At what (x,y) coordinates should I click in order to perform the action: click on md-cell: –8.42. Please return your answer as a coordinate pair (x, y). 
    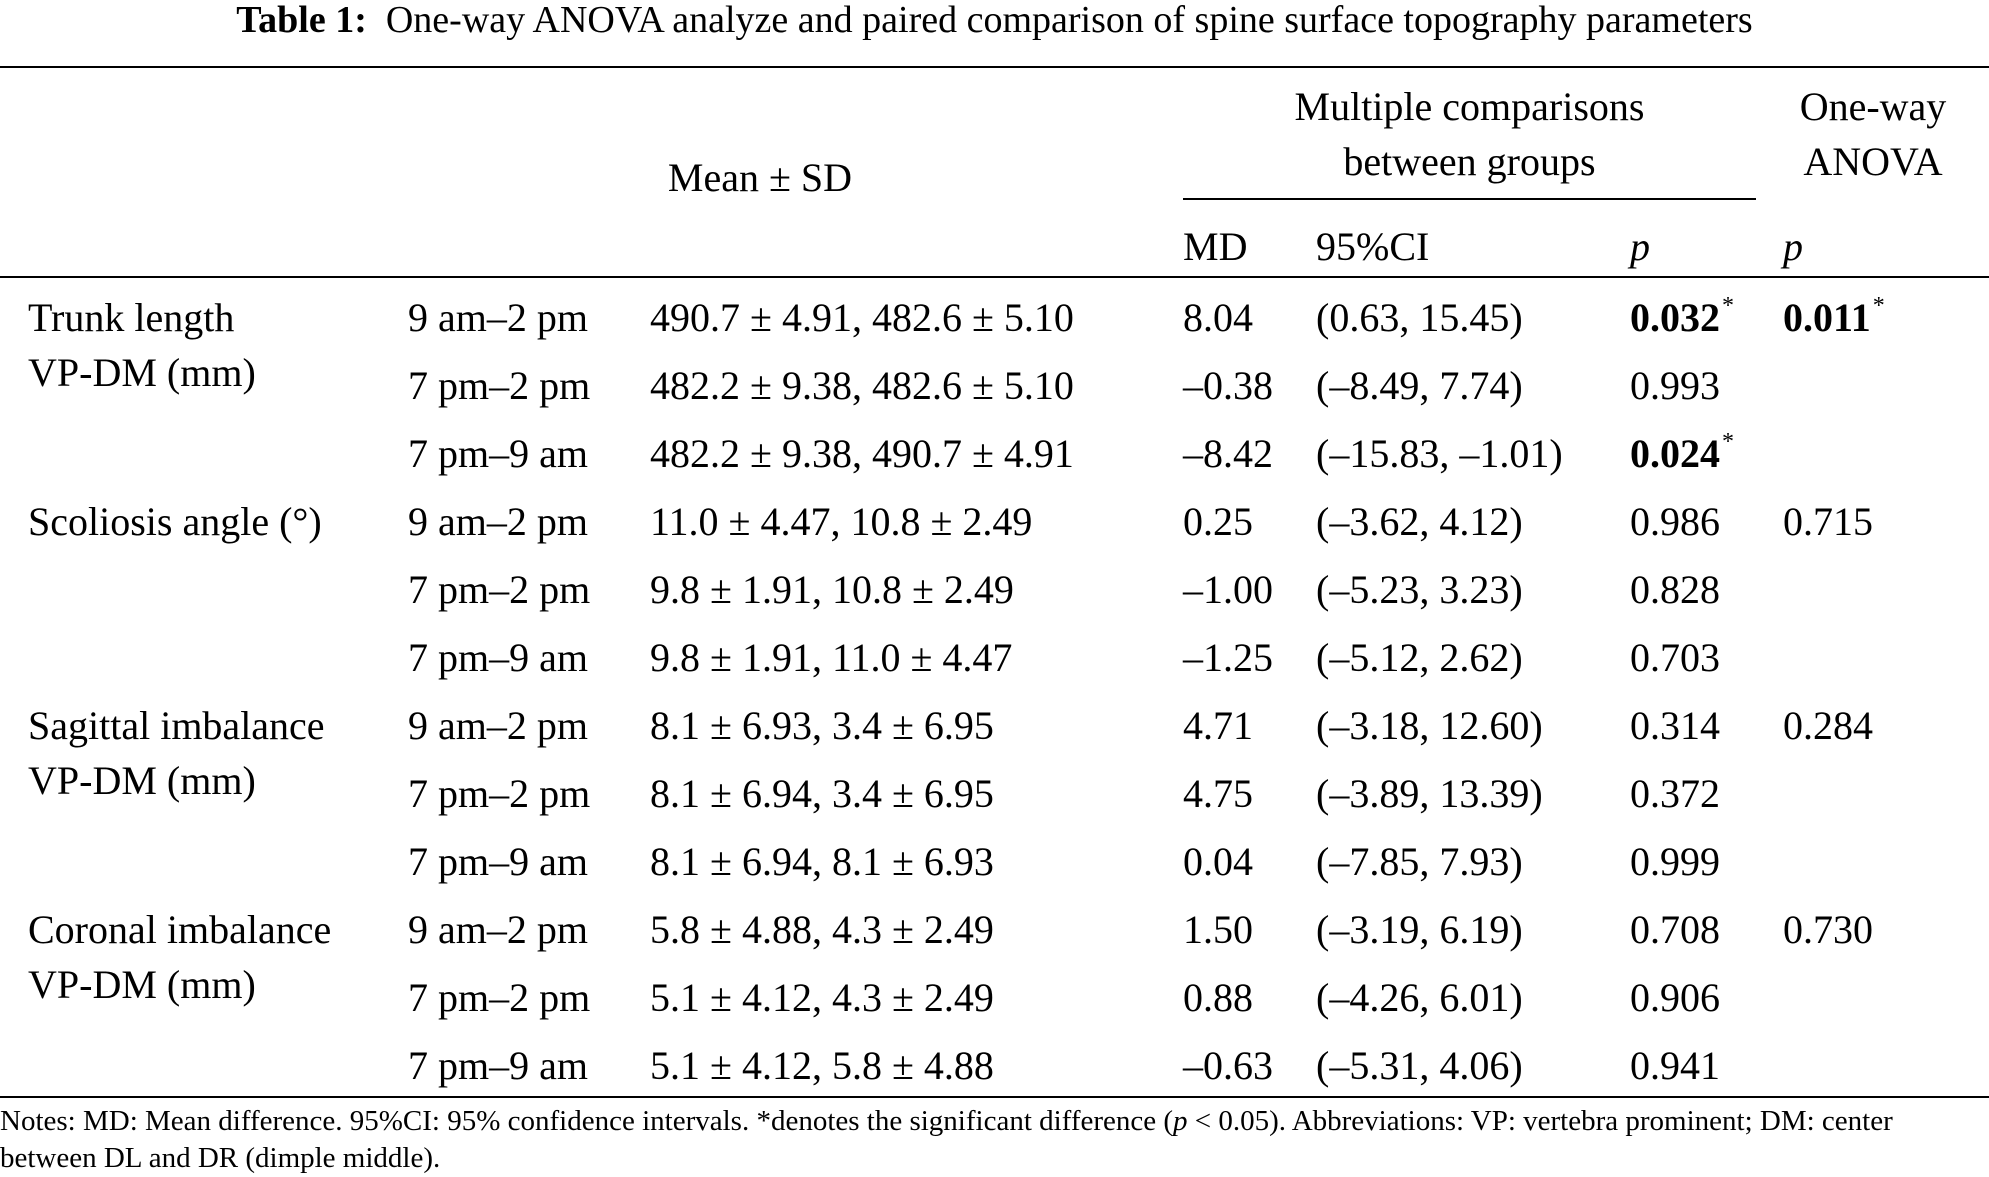
    Looking at the image, I should click on (1228, 453).